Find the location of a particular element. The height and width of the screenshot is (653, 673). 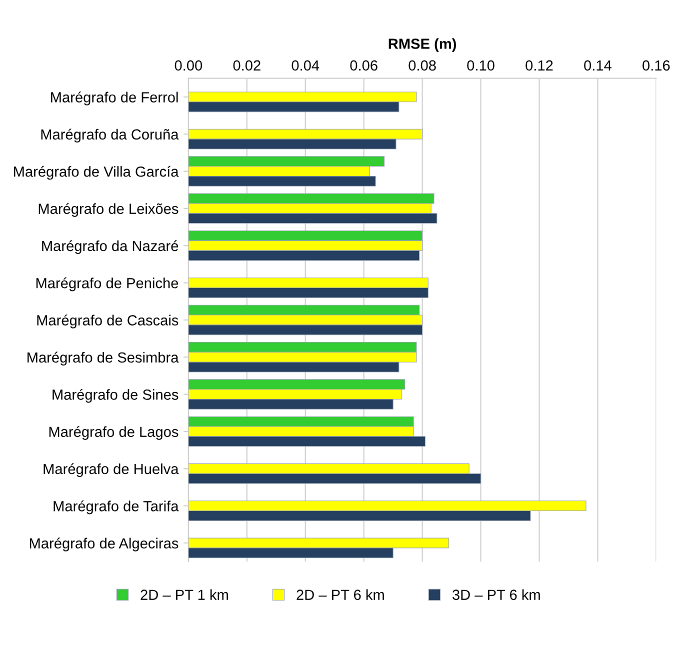

x-tick-label: 0.14 is located at coordinates (598, 65).